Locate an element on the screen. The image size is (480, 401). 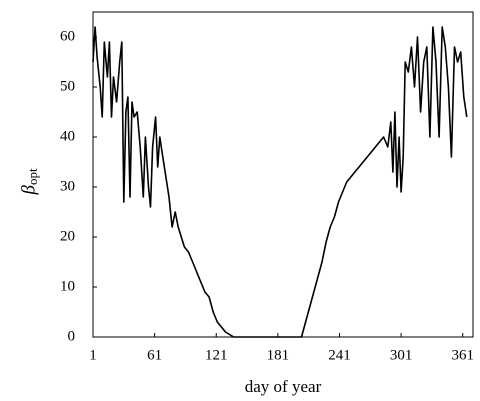
x-tick-label: 241 is located at coordinates (339, 355).